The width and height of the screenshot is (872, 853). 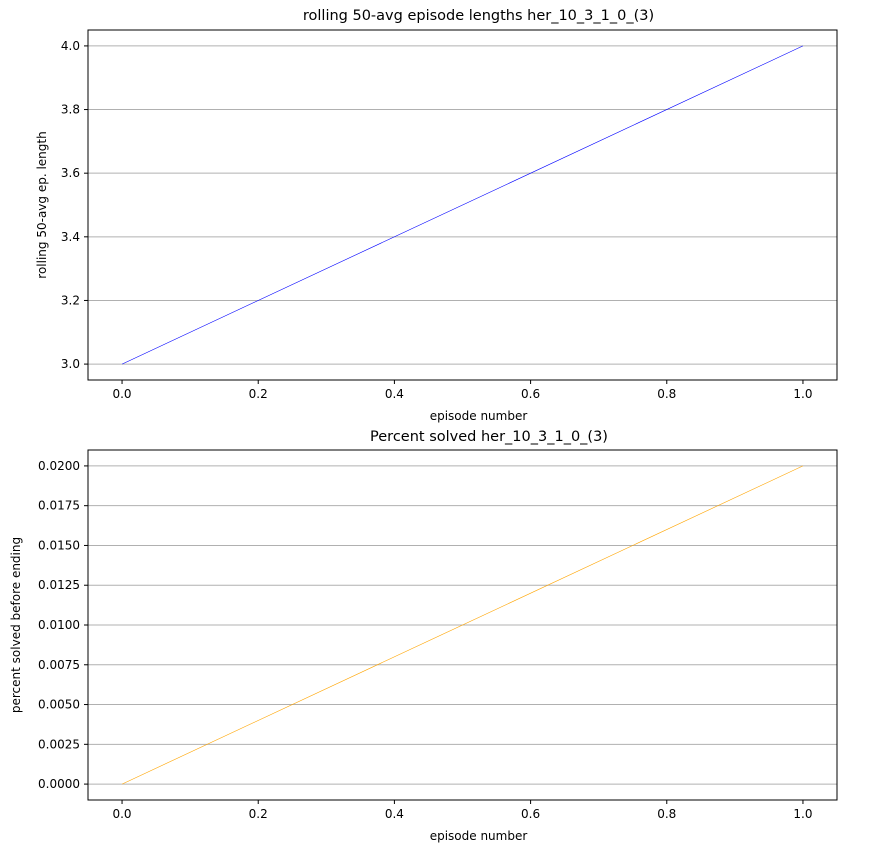 What do you see at coordinates (70, 300) in the screenshot?
I see `y-tick-label: 3.2` at bounding box center [70, 300].